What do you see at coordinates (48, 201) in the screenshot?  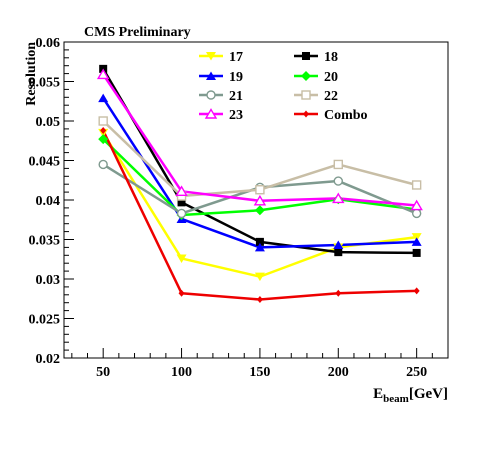 I see `y-tick-label: 0.04` at bounding box center [48, 201].